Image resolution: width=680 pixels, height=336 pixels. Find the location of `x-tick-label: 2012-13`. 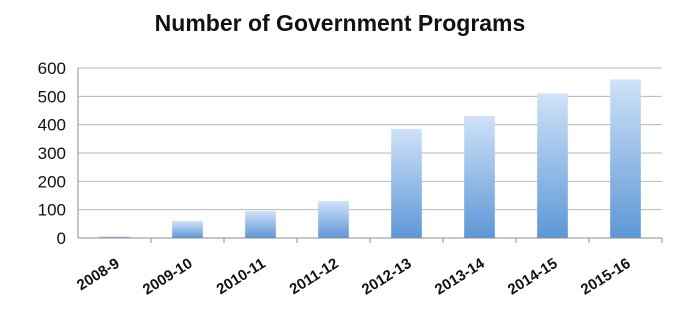

x-tick-label: 2012-13 is located at coordinates (387, 277).